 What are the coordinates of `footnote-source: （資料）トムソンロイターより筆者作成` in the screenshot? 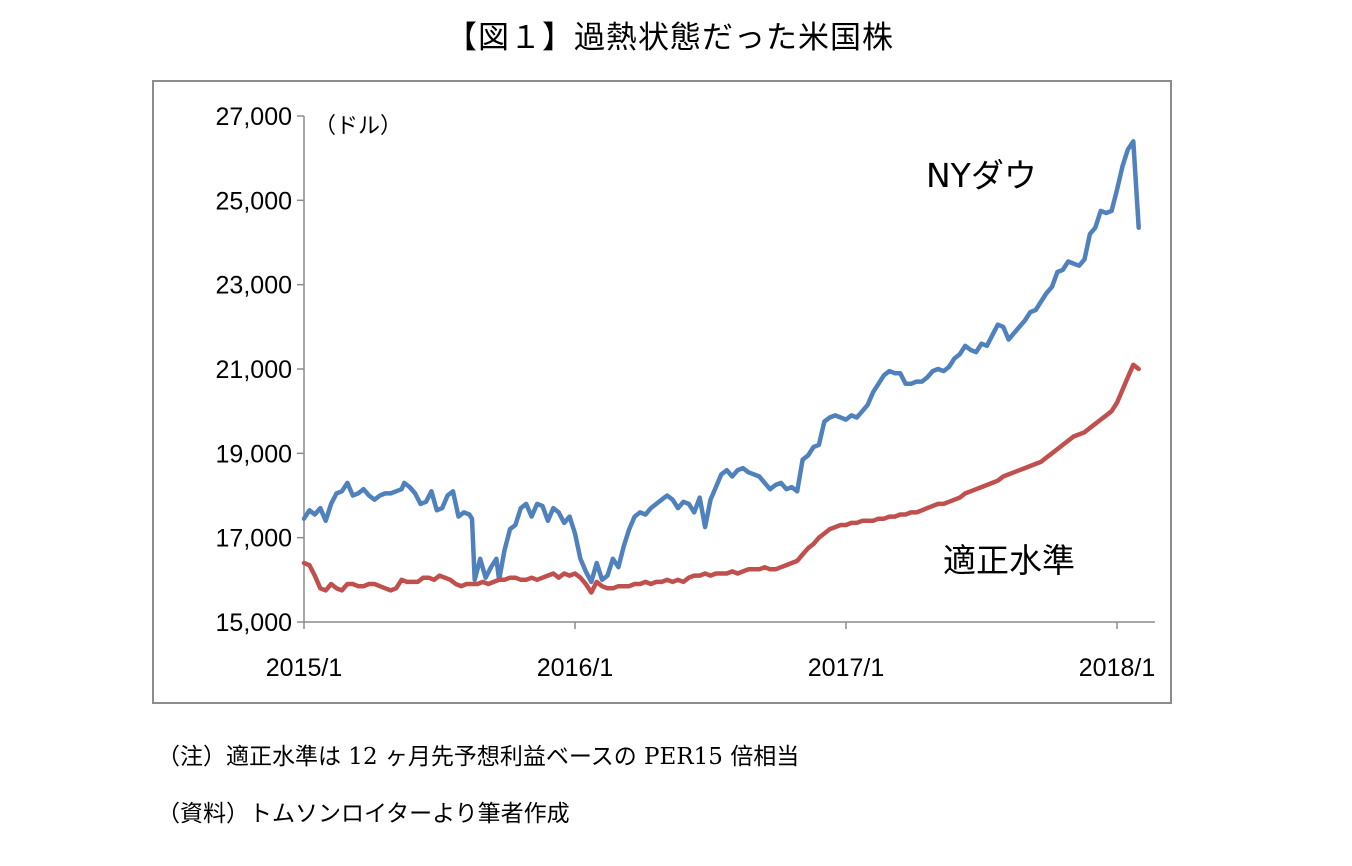 It's located at (363, 814).